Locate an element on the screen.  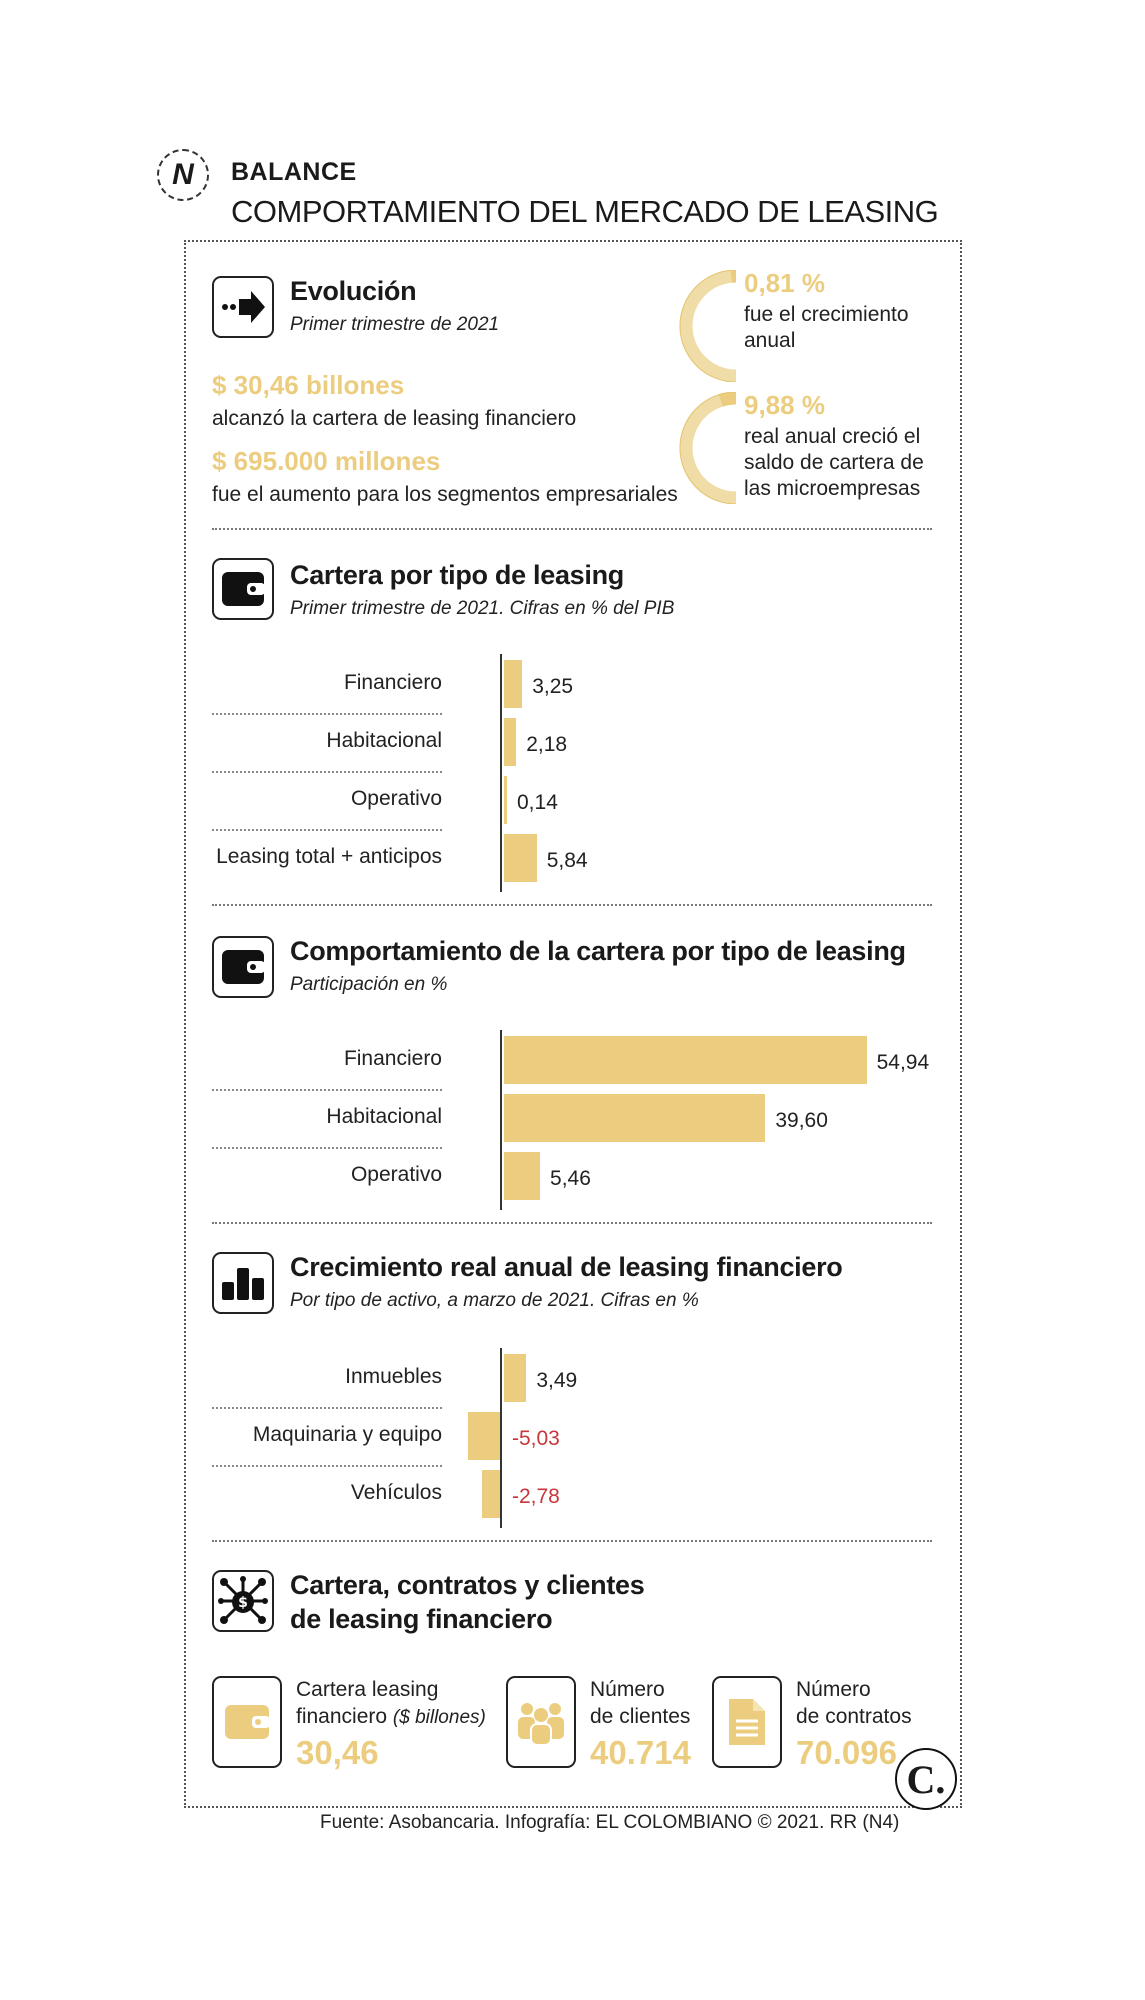
page-title: COMPORTAMIENTO DEL MERCADO DE LEASING is located at coordinates (585, 211).